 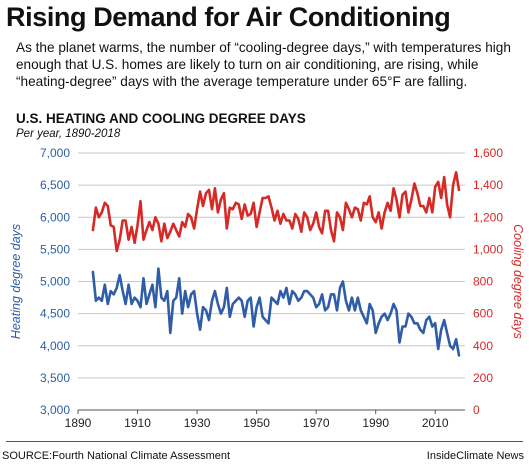 I want to click on y-left-tick-label: 4,000, so click(x=55, y=346).